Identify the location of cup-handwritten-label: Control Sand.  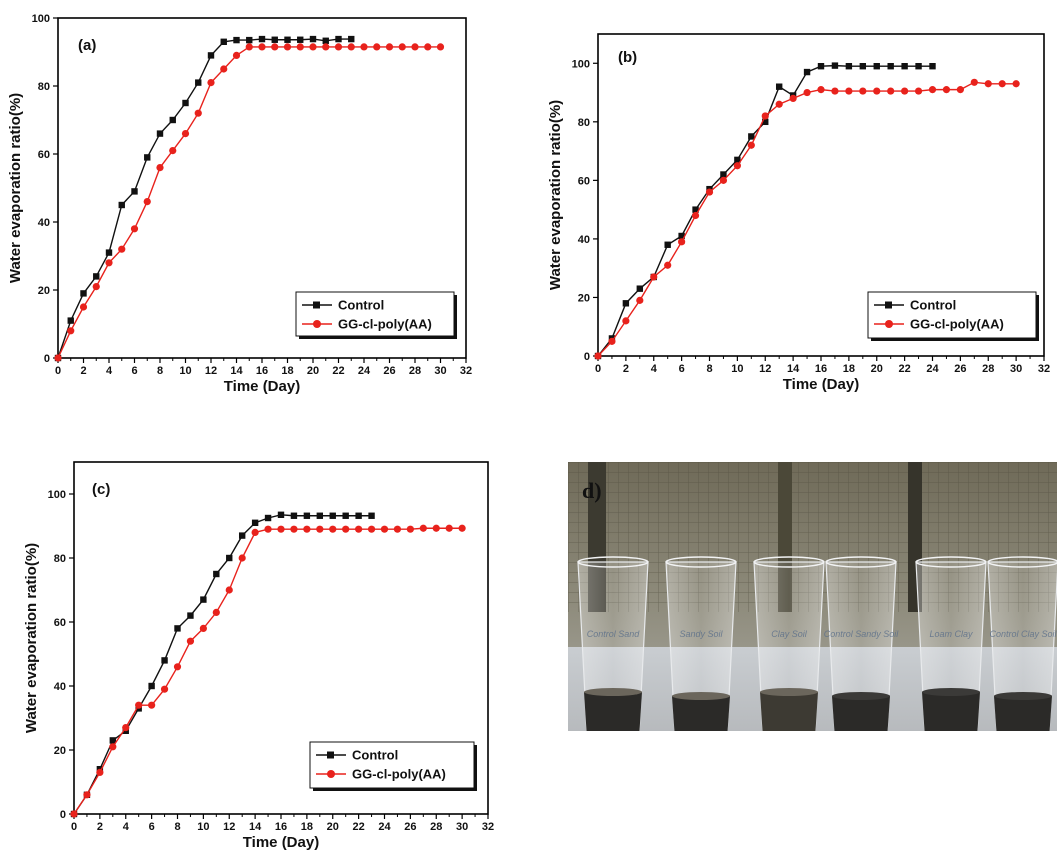
(614, 634).